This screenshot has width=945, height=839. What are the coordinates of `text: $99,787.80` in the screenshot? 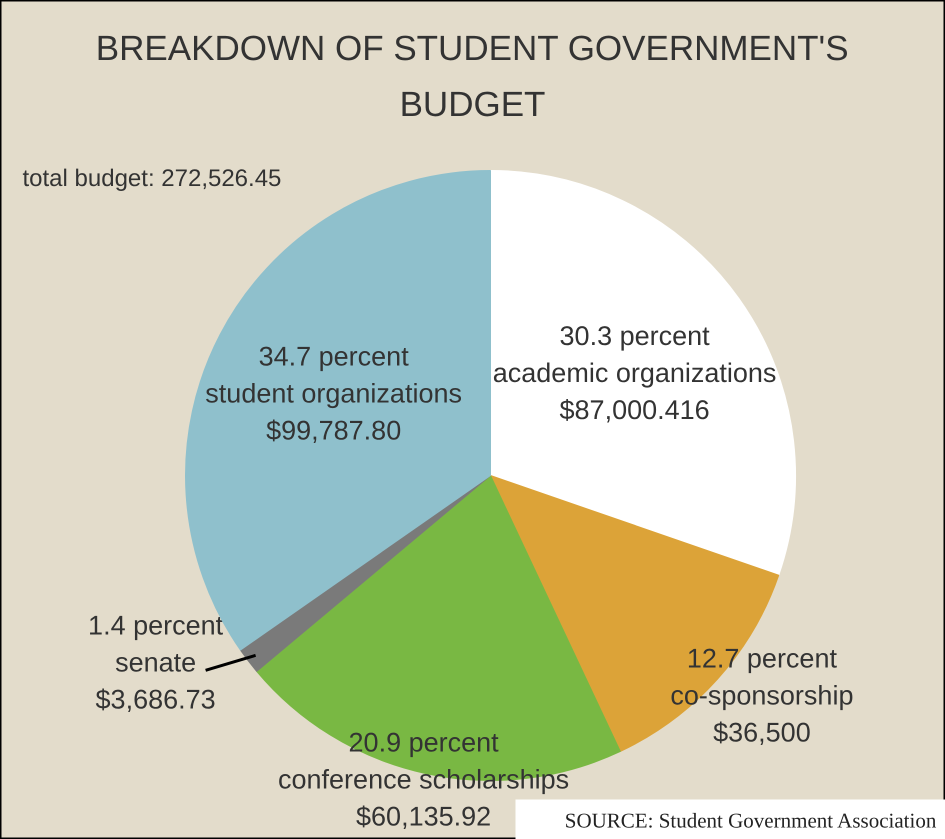 It's located at (334, 431).